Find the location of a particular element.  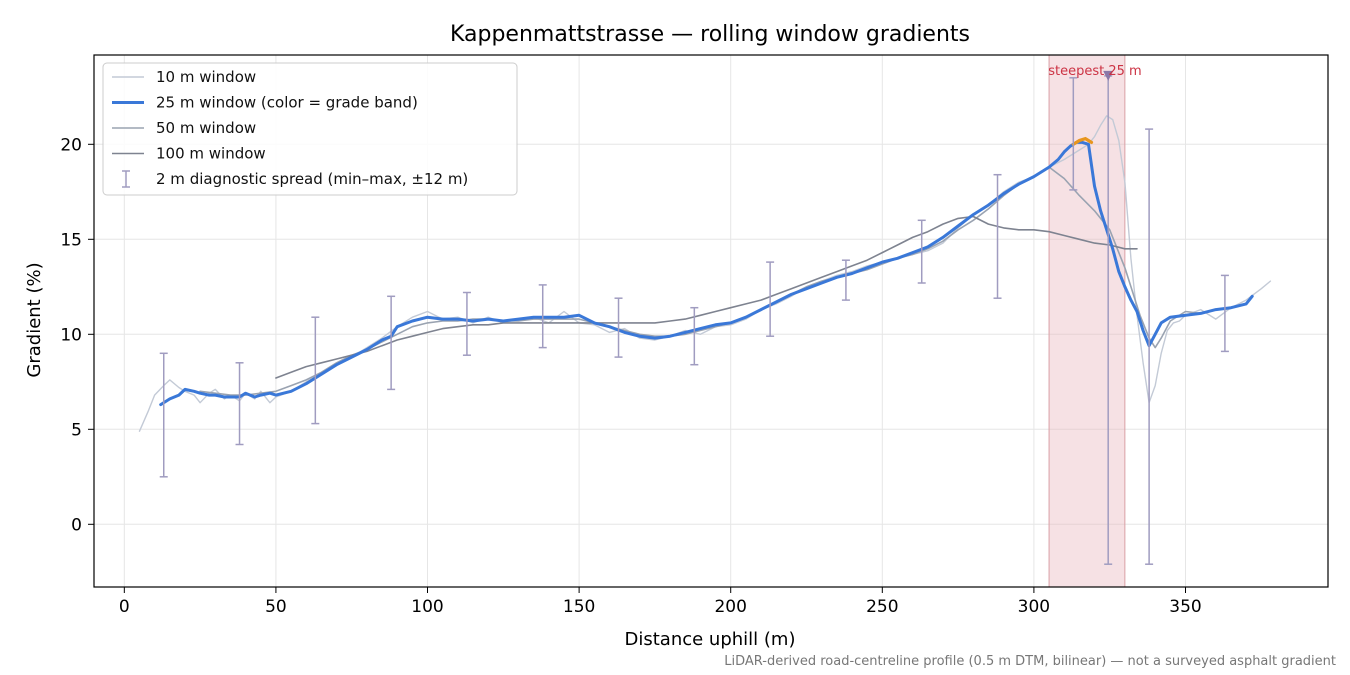

x-tick-label: 350 is located at coordinates (1185, 607).